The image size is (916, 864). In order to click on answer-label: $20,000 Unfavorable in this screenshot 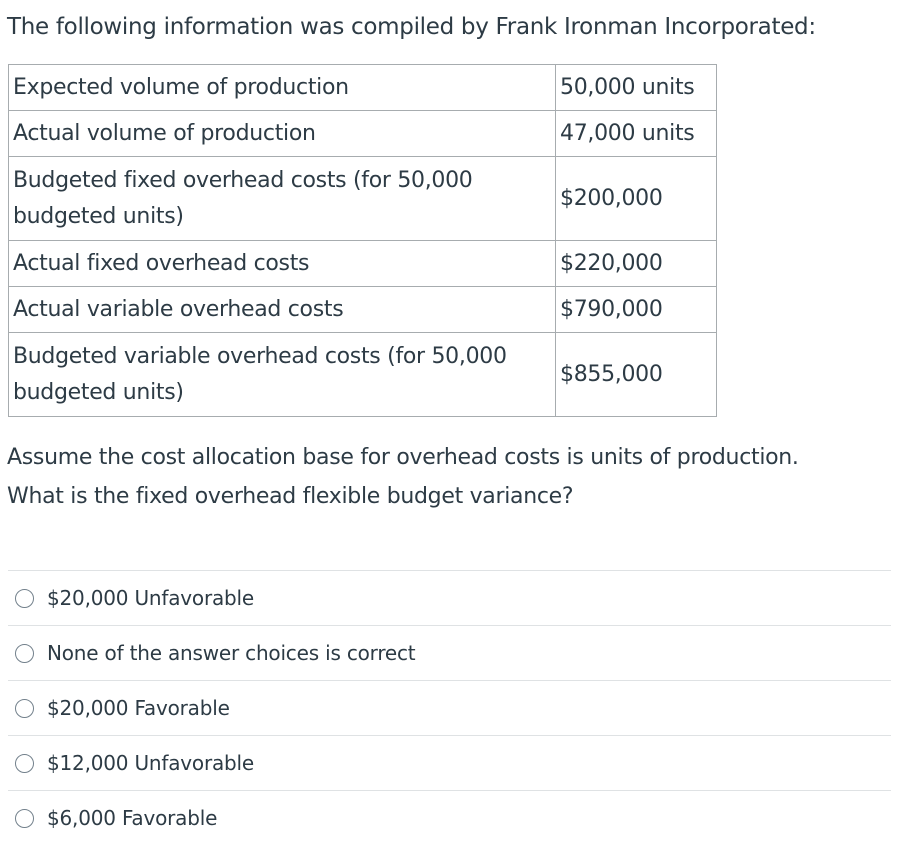, I will do `click(150, 598)`.